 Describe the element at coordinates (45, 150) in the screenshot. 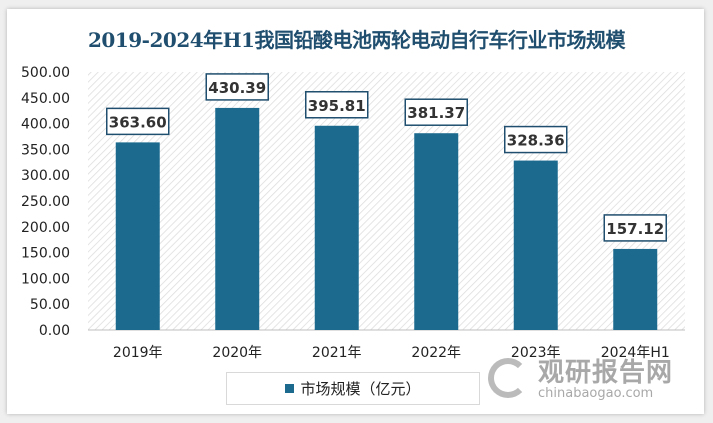

I see `y-tick-label: 350.00` at that location.